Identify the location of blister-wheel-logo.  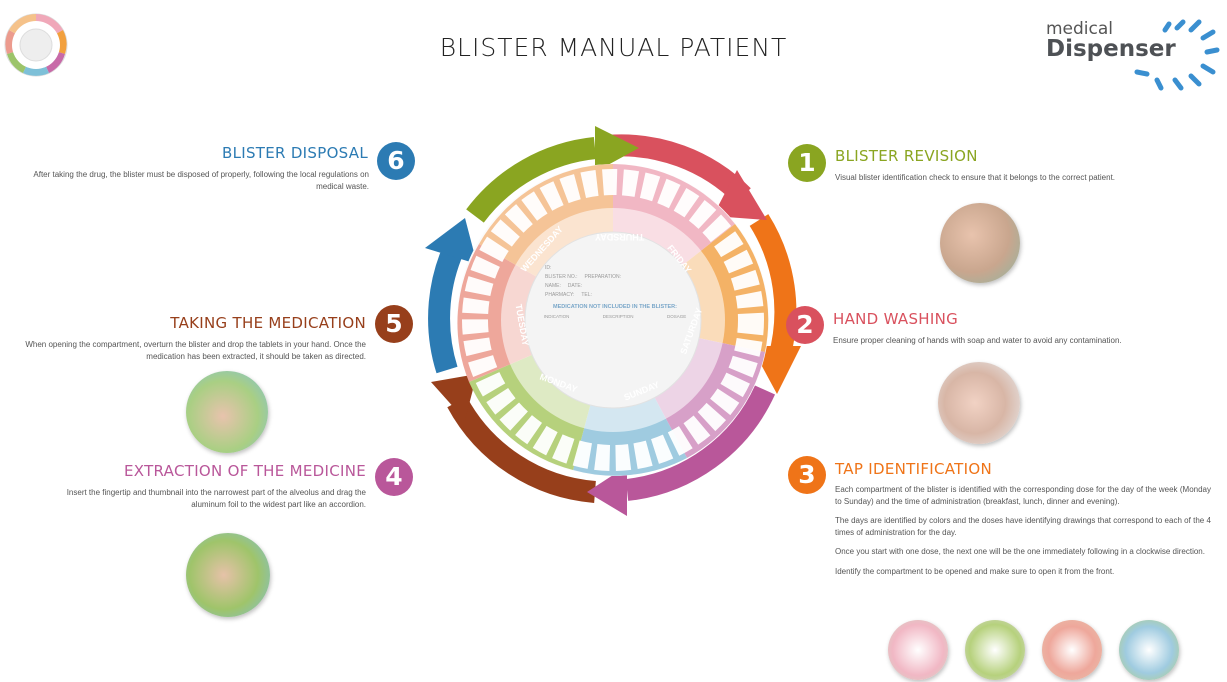
(36, 45).